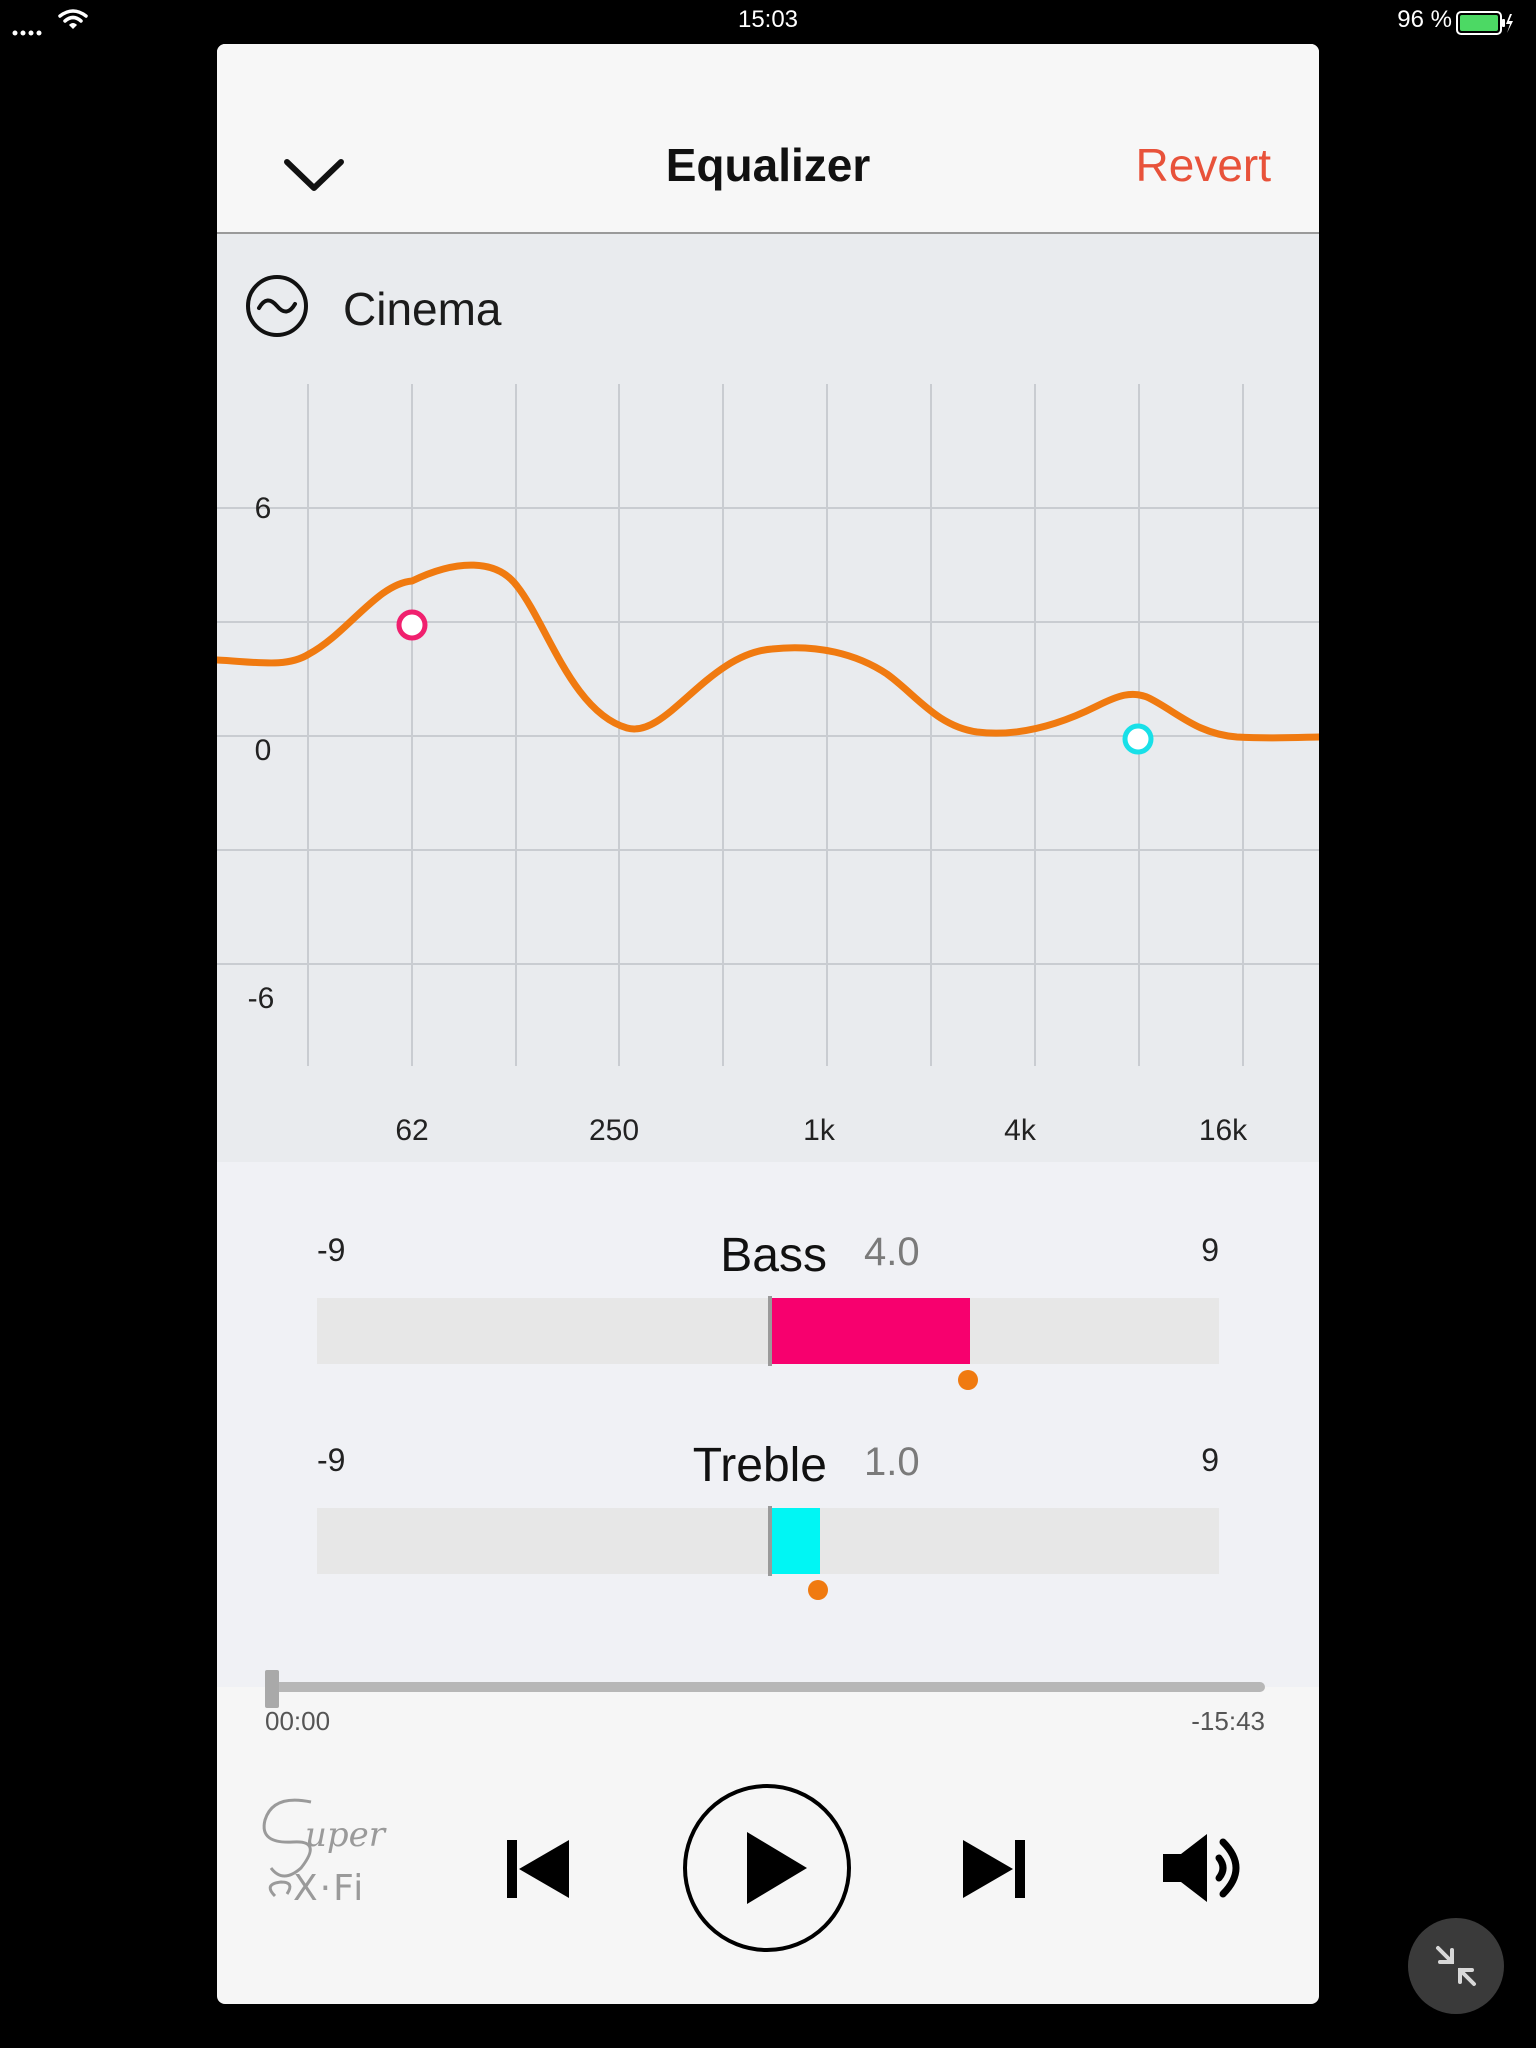 This screenshot has height=2048, width=1536. I want to click on elapsed-time: 00:00, so click(298, 1721).